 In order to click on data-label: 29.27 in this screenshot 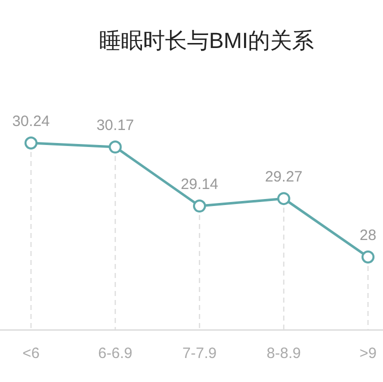, I will do `click(283, 177)`.